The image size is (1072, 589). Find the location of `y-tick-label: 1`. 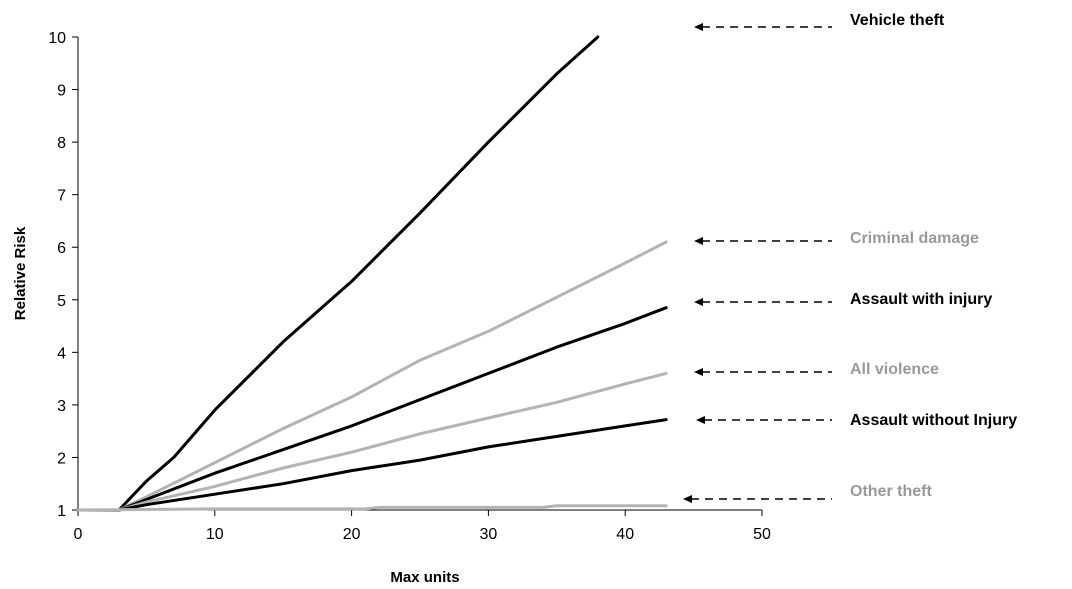

y-tick-label: 1 is located at coordinates (61, 511).